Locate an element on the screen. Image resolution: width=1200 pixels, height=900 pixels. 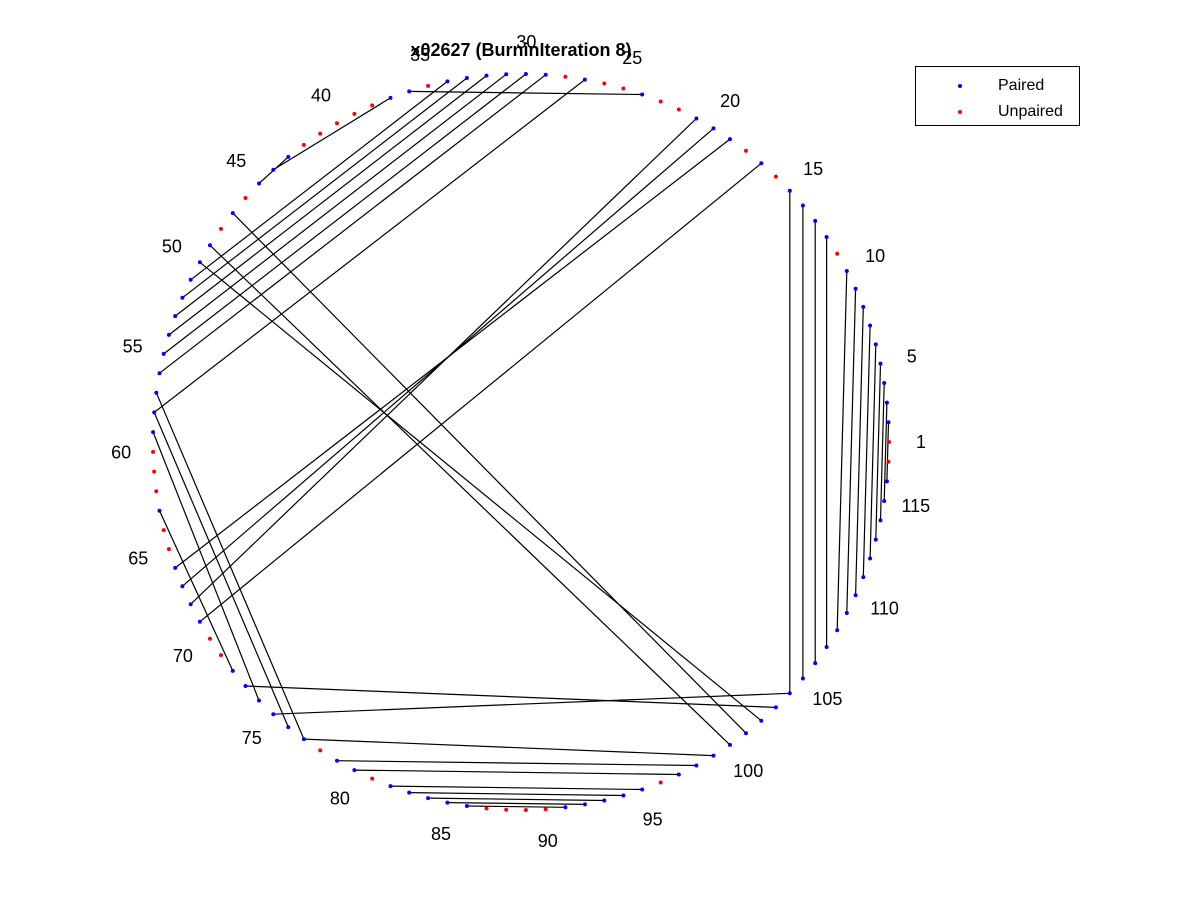
tick-label-115: 115 is located at coordinates (915, 506).